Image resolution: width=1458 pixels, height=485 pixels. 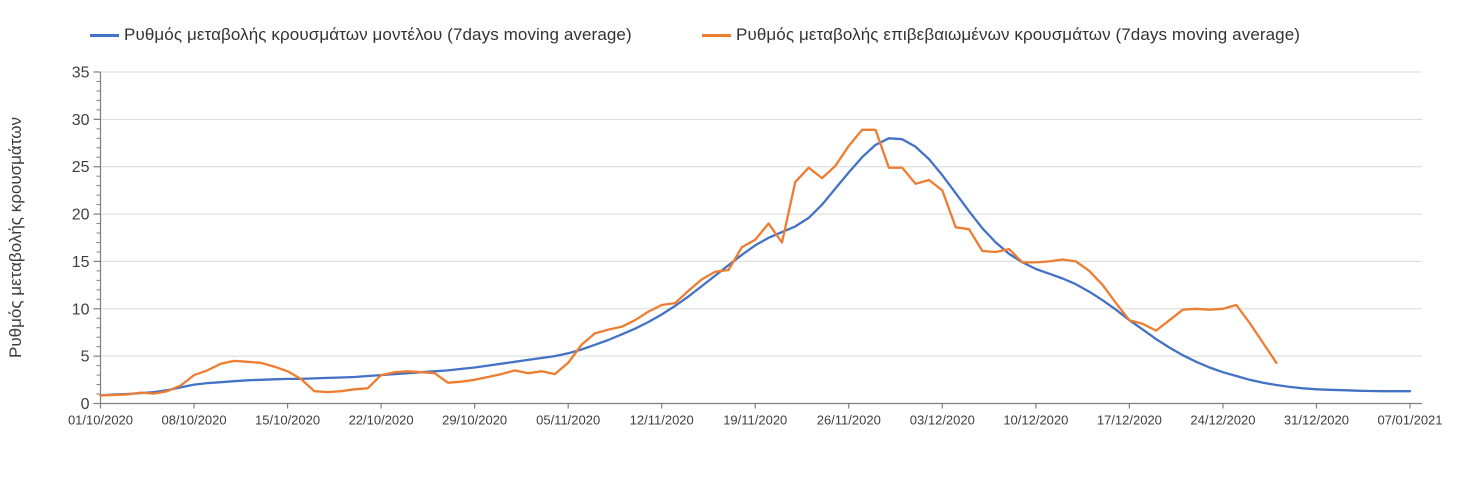 What do you see at coordinates (81, 167) in the screenshot?
I see `y-tick-label: 25` at bounding box center [81, 167].